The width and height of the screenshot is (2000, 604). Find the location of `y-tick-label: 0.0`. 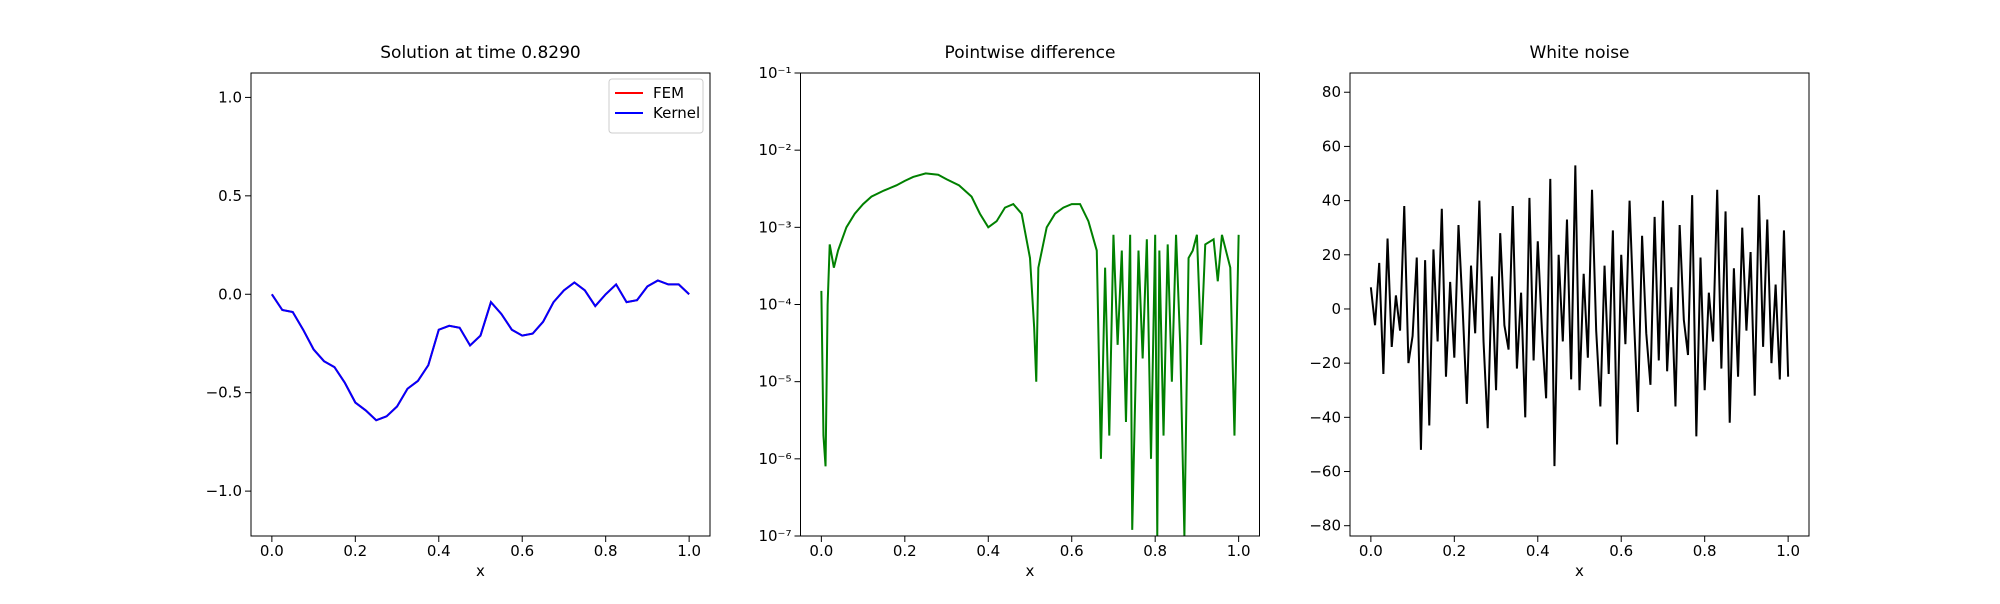

y-tick-label: 0.0 is located at coordinates (230, 294).